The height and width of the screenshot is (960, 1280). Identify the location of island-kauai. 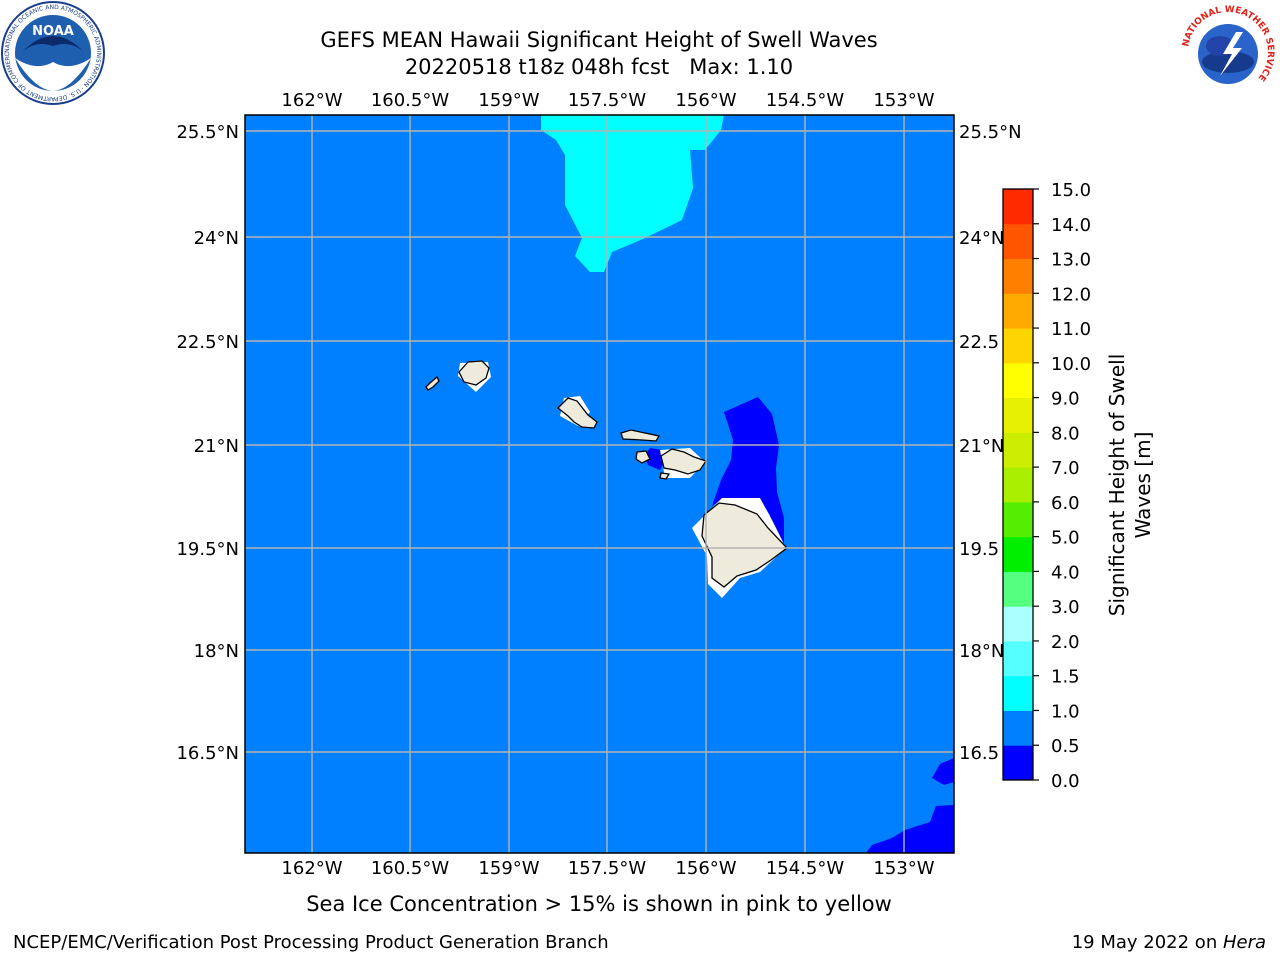
(474, 373).